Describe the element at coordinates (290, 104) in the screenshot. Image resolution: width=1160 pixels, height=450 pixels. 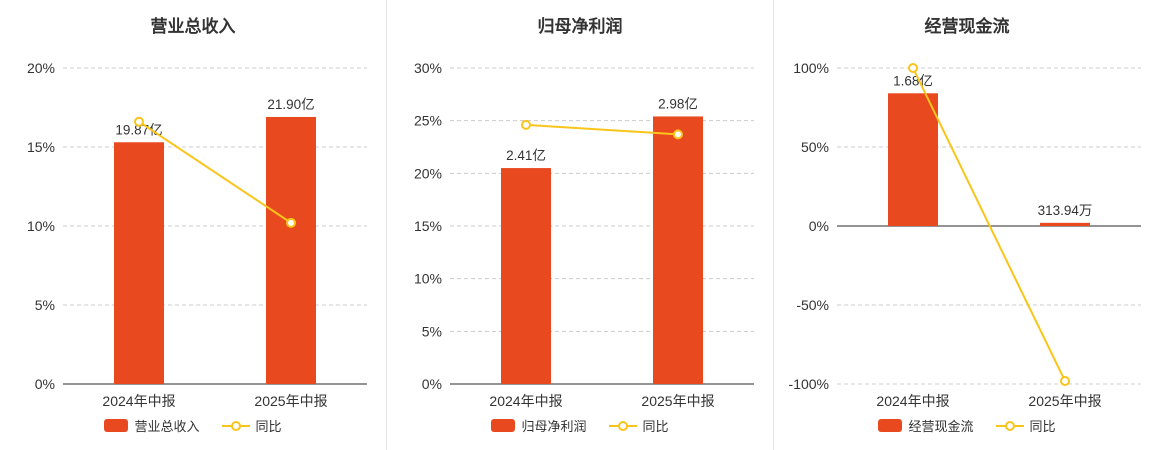
I see `bar-value-label: 21.90亿` at that location.